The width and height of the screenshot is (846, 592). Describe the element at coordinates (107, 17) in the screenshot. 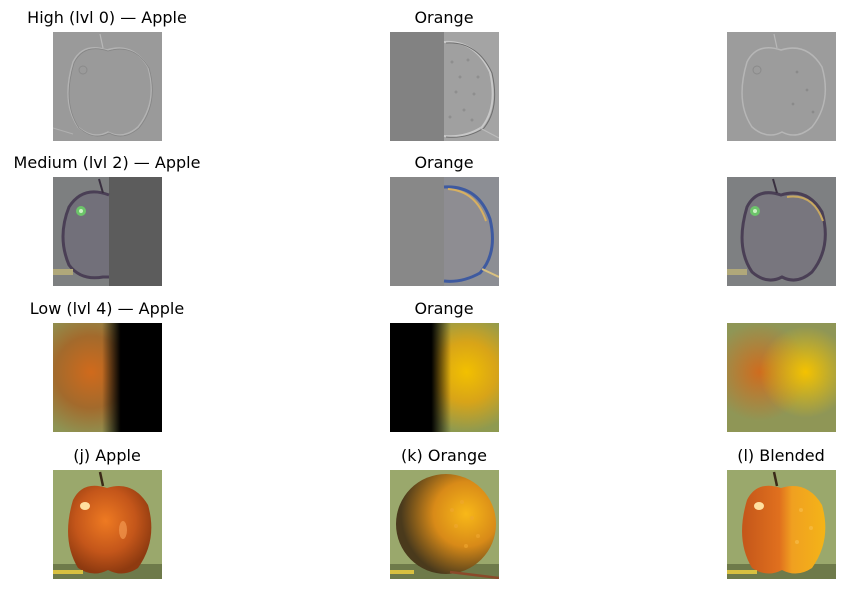

I see `panel-title: High (lvl 0) — Apple` at that location.